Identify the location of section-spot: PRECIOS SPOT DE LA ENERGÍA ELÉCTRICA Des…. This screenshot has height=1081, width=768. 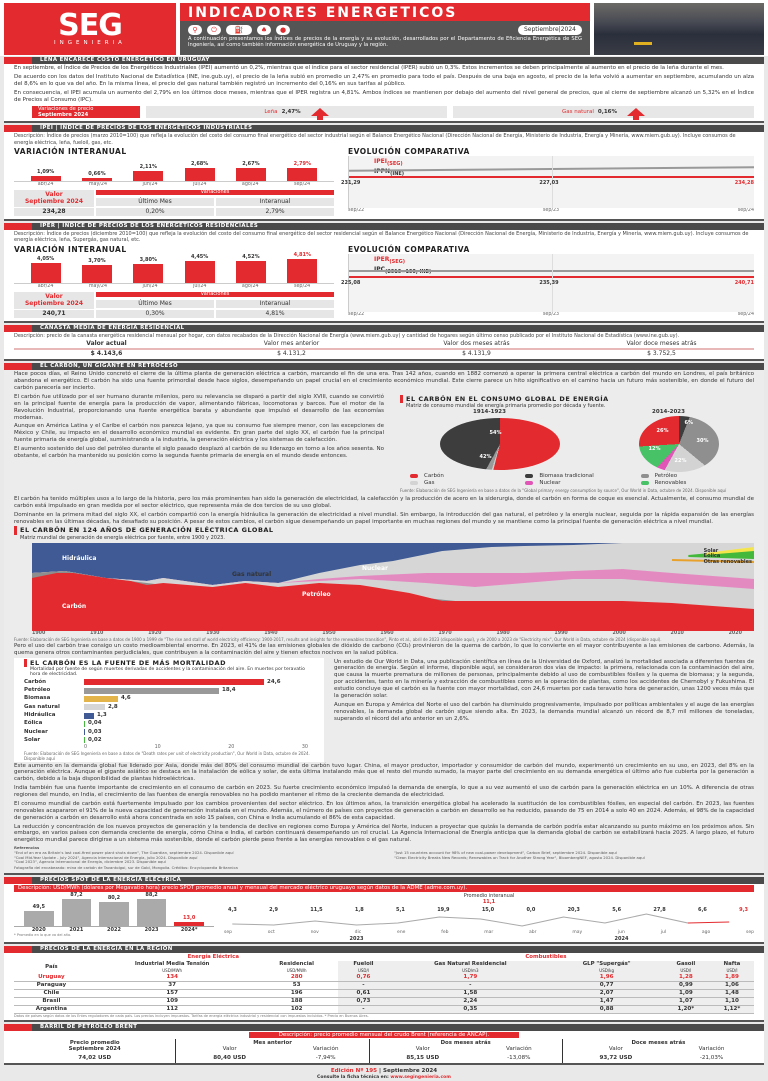
(384, 910).